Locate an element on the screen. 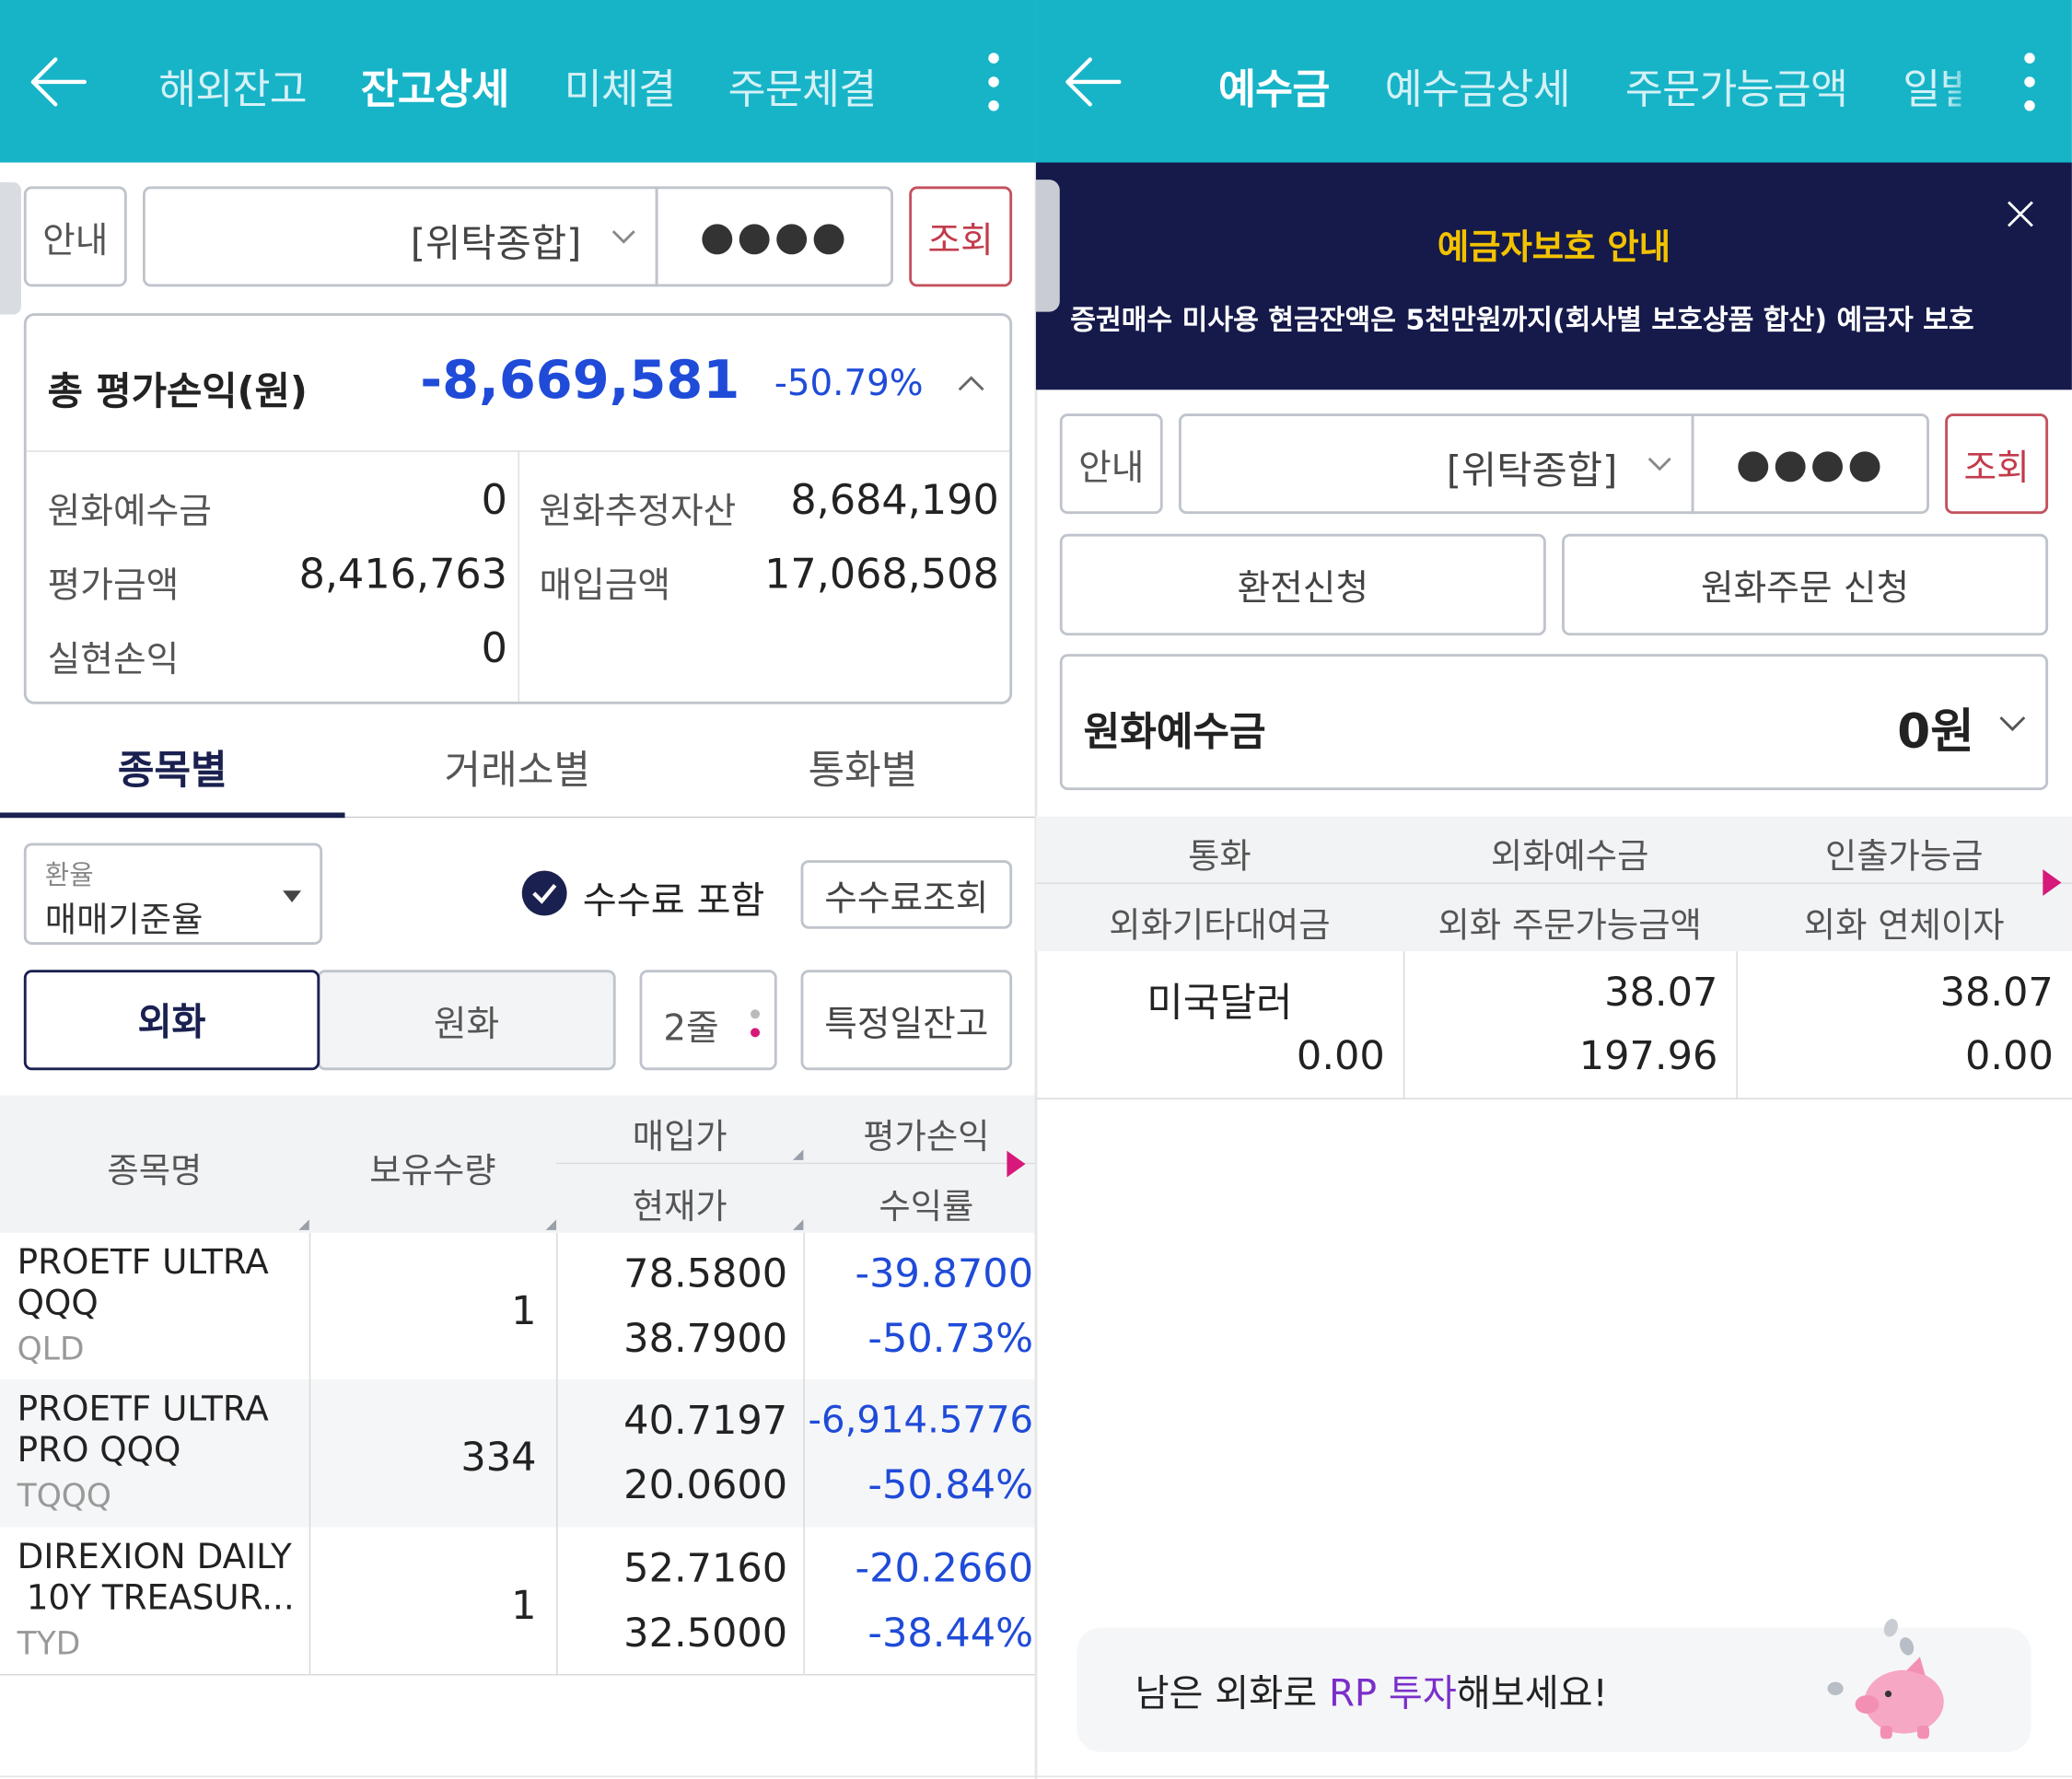 The height and width of the screenshot is (1779, 2072). tab-unfilled: 미체결 is located at coordinates (620, 90).